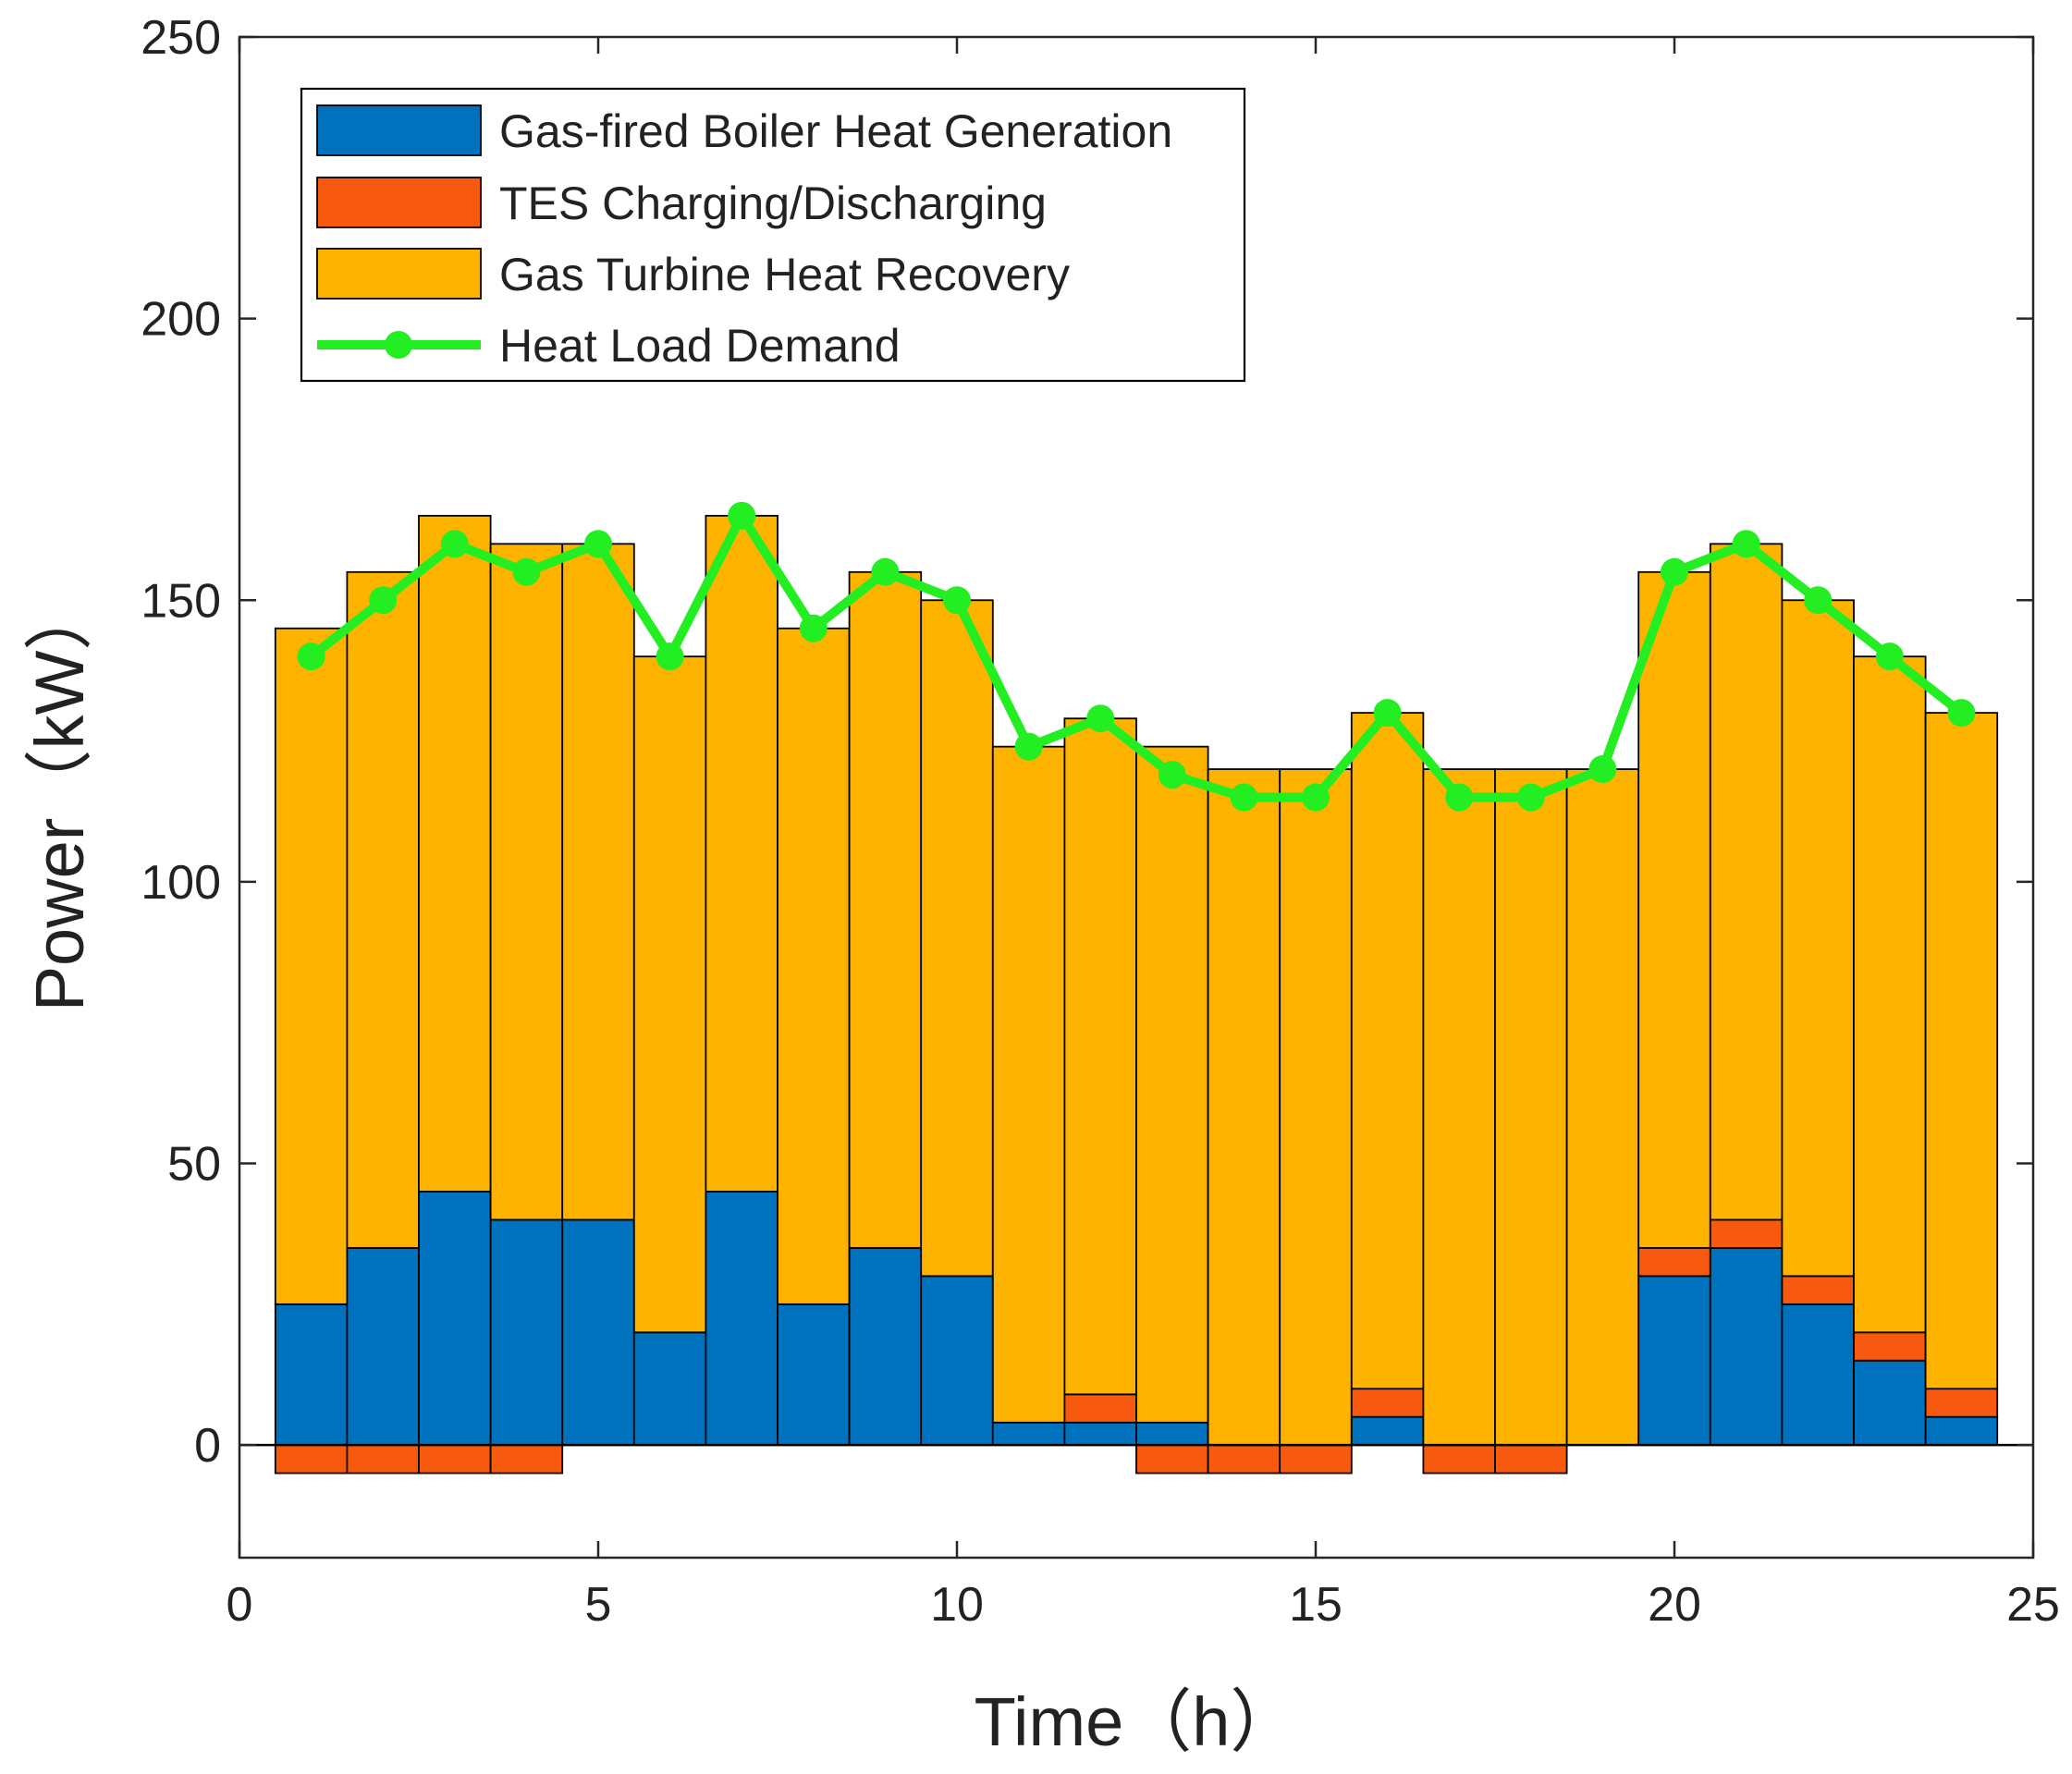 The width and height of the screenshot is (2072, 1774). I want to click on legend-marker, so click(398, 345).